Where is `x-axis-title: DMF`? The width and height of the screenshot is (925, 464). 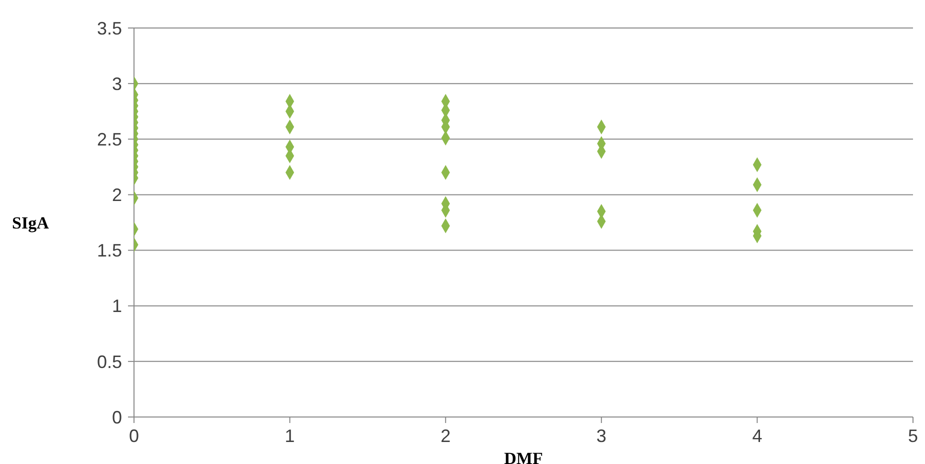 x-axis-title: DMF is located at coordinates (523, 456).